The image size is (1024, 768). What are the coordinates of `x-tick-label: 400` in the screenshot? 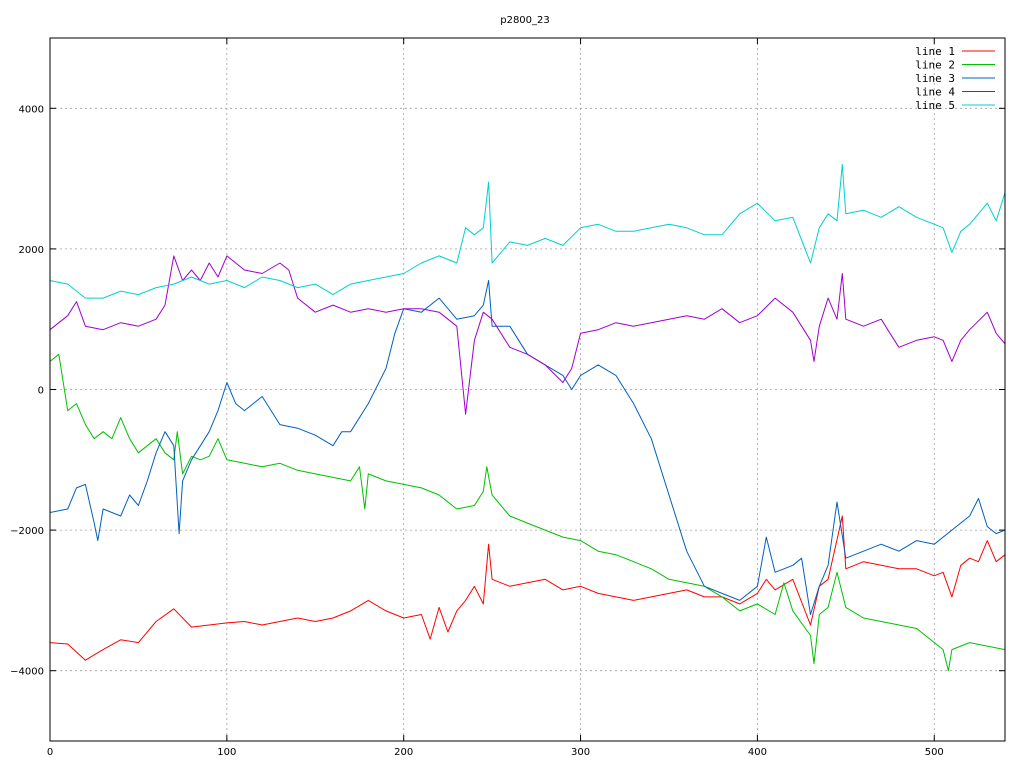 It's located at (757, 752).